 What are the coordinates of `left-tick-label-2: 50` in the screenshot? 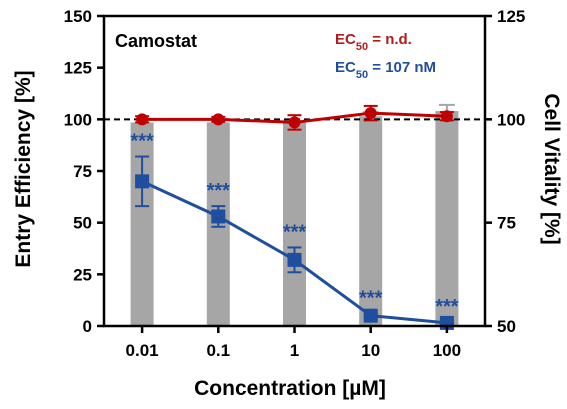 It's located at (82, 223).